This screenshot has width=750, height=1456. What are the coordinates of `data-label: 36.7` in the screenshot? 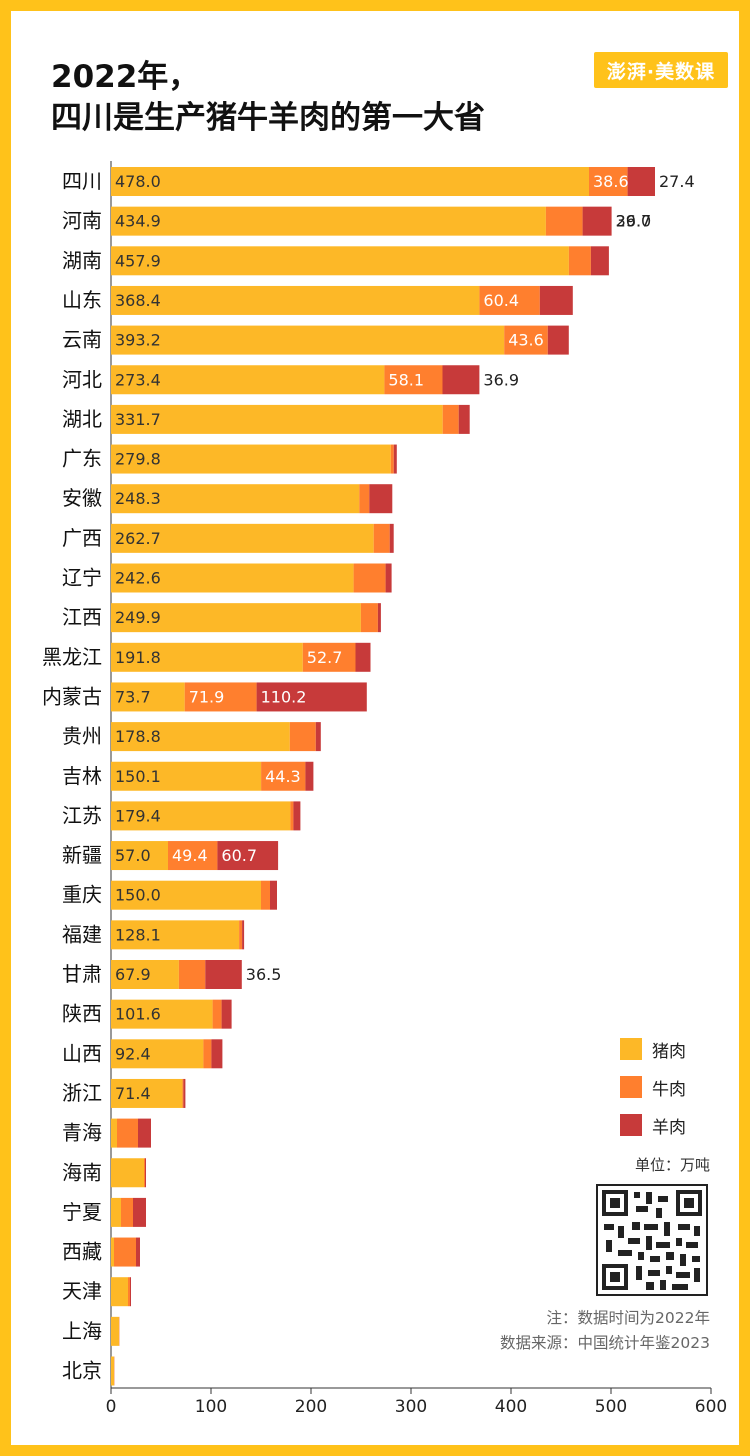 It's located at (634, 221).